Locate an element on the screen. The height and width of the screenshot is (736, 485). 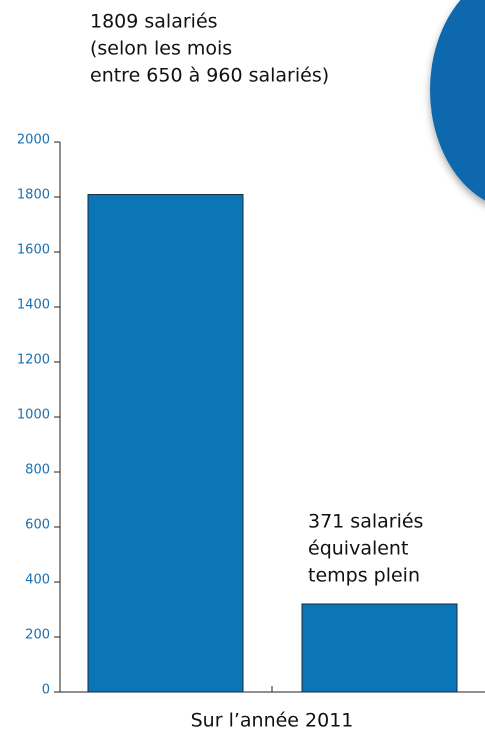
decorative-shape is located at coordinates (457, 100).